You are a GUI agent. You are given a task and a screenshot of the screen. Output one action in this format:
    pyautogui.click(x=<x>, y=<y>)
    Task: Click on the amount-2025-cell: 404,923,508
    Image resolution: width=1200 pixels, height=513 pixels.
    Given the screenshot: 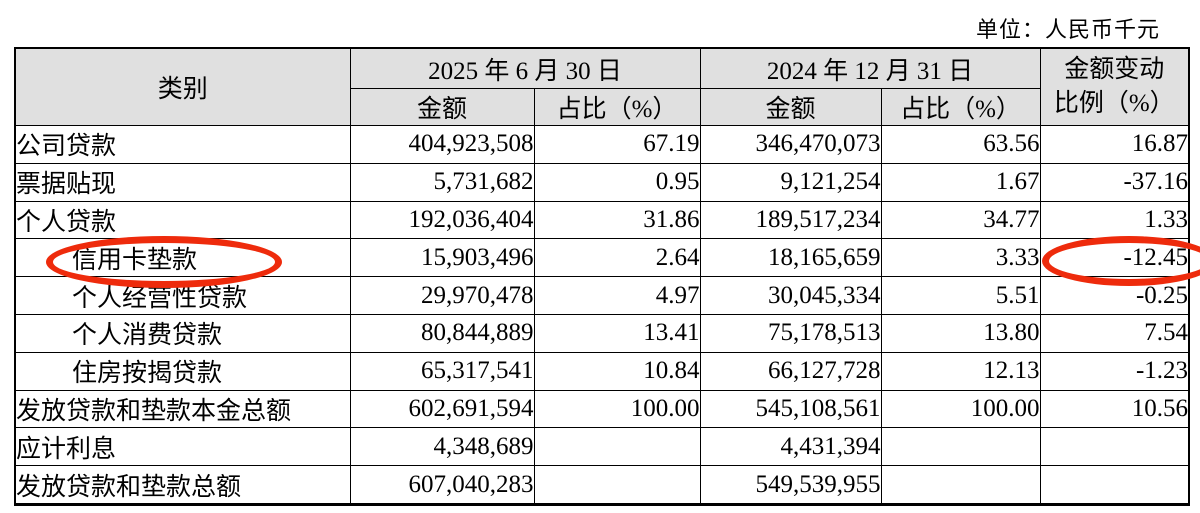 What is the action you would take?
    pyautogui.click(x=442, y=144)
    